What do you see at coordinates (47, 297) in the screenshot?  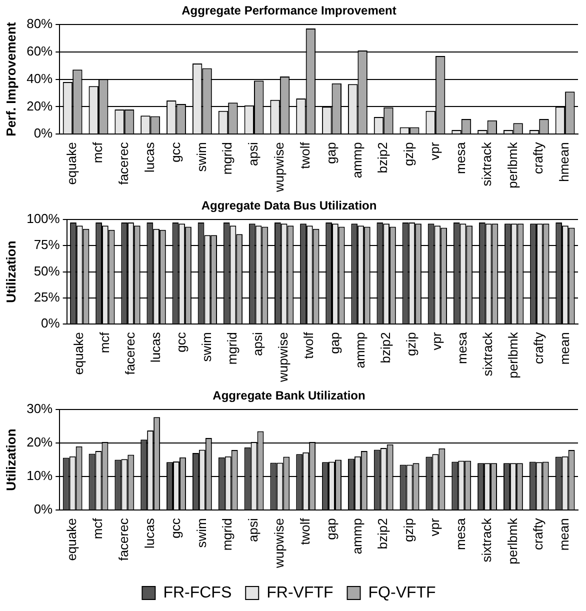 I see `y-tick-label: 25%` at bounding box center [47, 297].